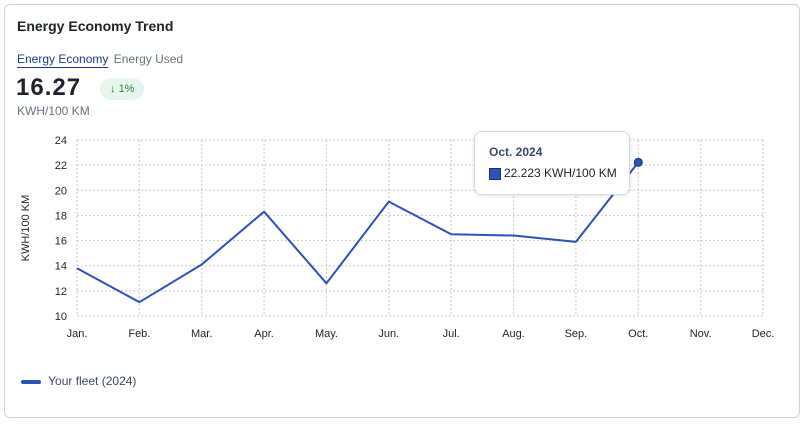 This screenshot has width=806, height=425. What do you see at coordinates (61, 242) in the screenshot?
I see `y-tick-label: 16` at bounding box center [61, 242].